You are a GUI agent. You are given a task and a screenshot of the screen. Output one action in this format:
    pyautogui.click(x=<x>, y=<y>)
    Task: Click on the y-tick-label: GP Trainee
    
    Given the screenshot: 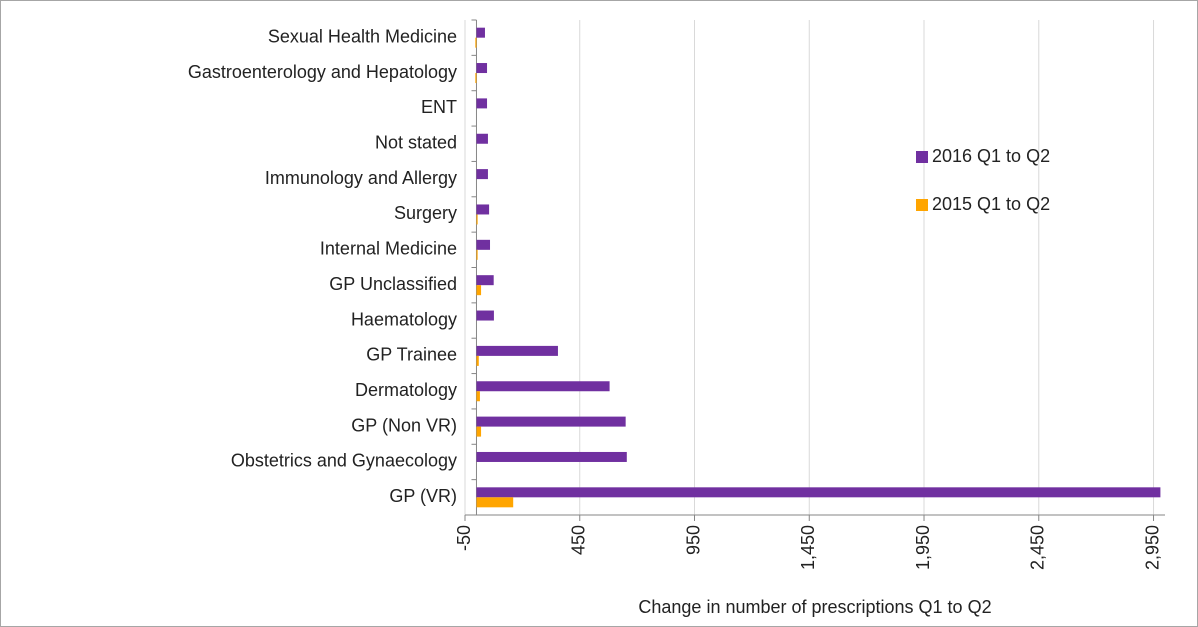 What is the action you would take?
    pyautogui.click(x=411, y=355)
    